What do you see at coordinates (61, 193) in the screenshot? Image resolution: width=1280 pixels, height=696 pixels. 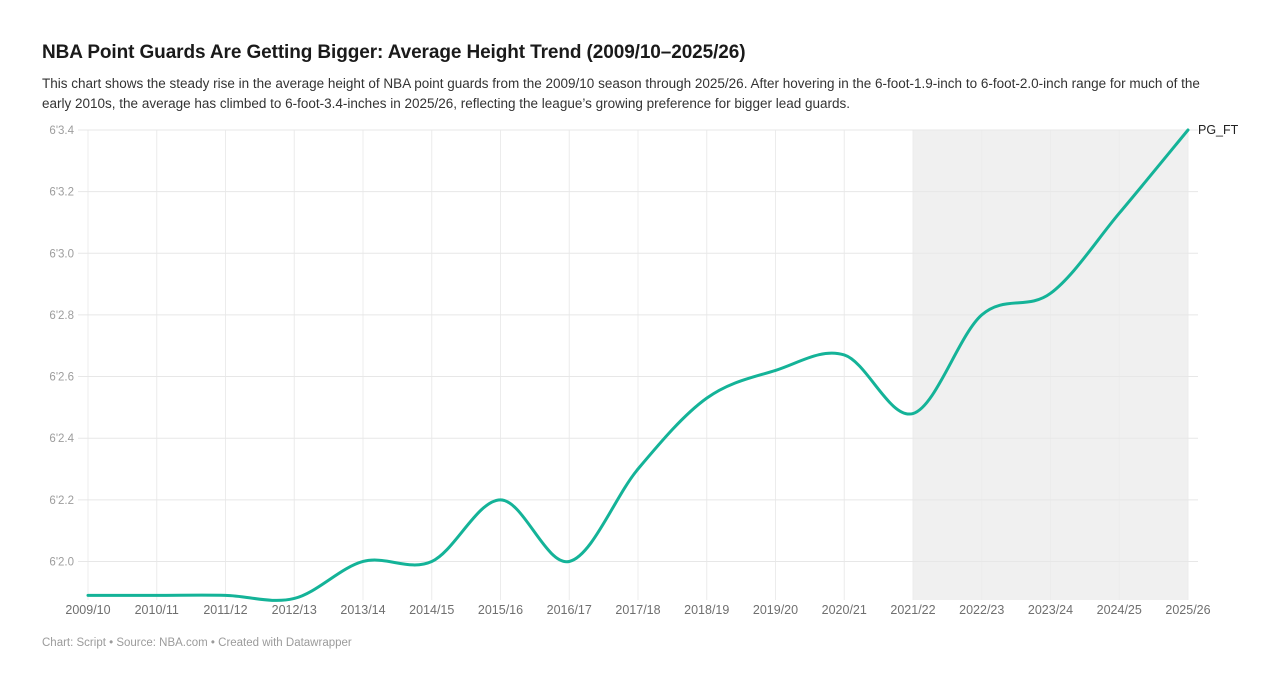 I see `y-tick-label: 6'3.2` at bounding box center [61, 193].